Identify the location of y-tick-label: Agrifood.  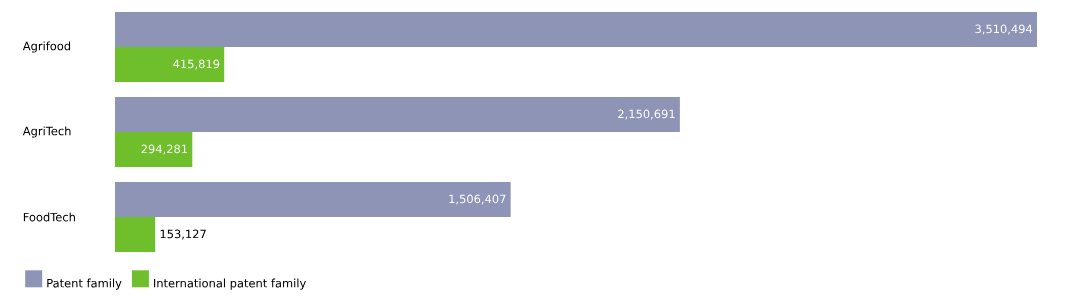
(46, 47).